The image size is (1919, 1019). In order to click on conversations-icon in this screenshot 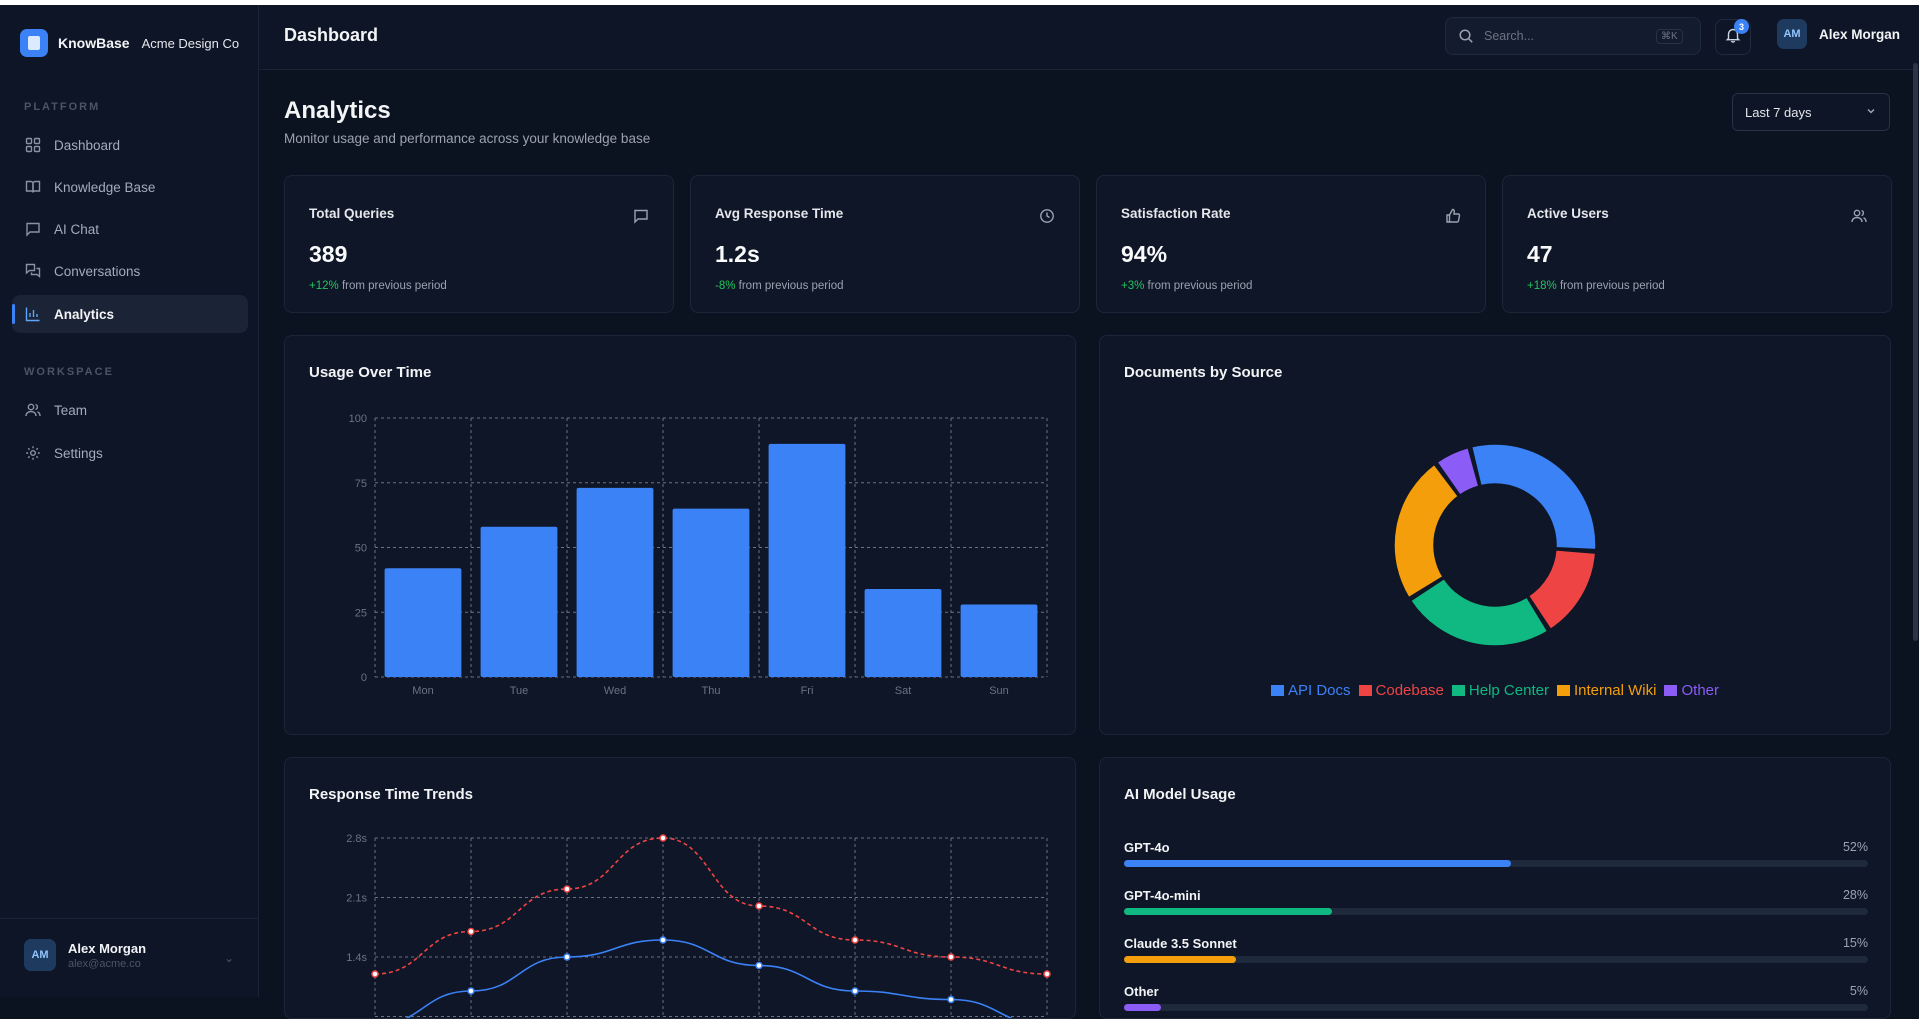, I will do `click(33, 271)`.